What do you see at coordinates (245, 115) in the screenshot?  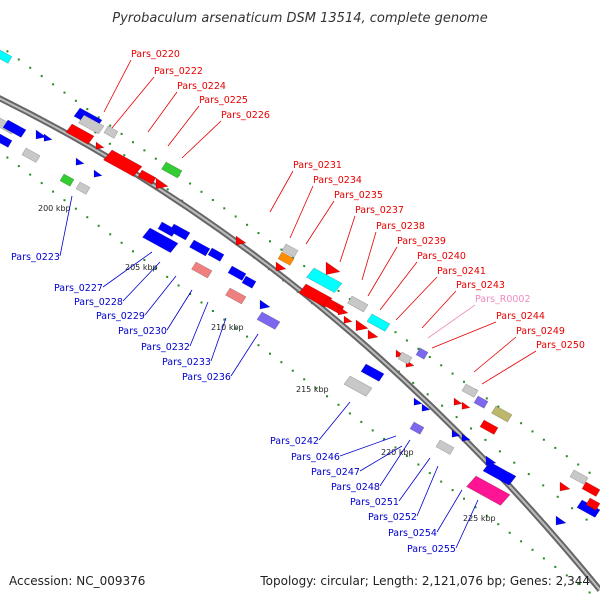 I see `gene-label: Pars_0226` at bounding box center [245, 115].